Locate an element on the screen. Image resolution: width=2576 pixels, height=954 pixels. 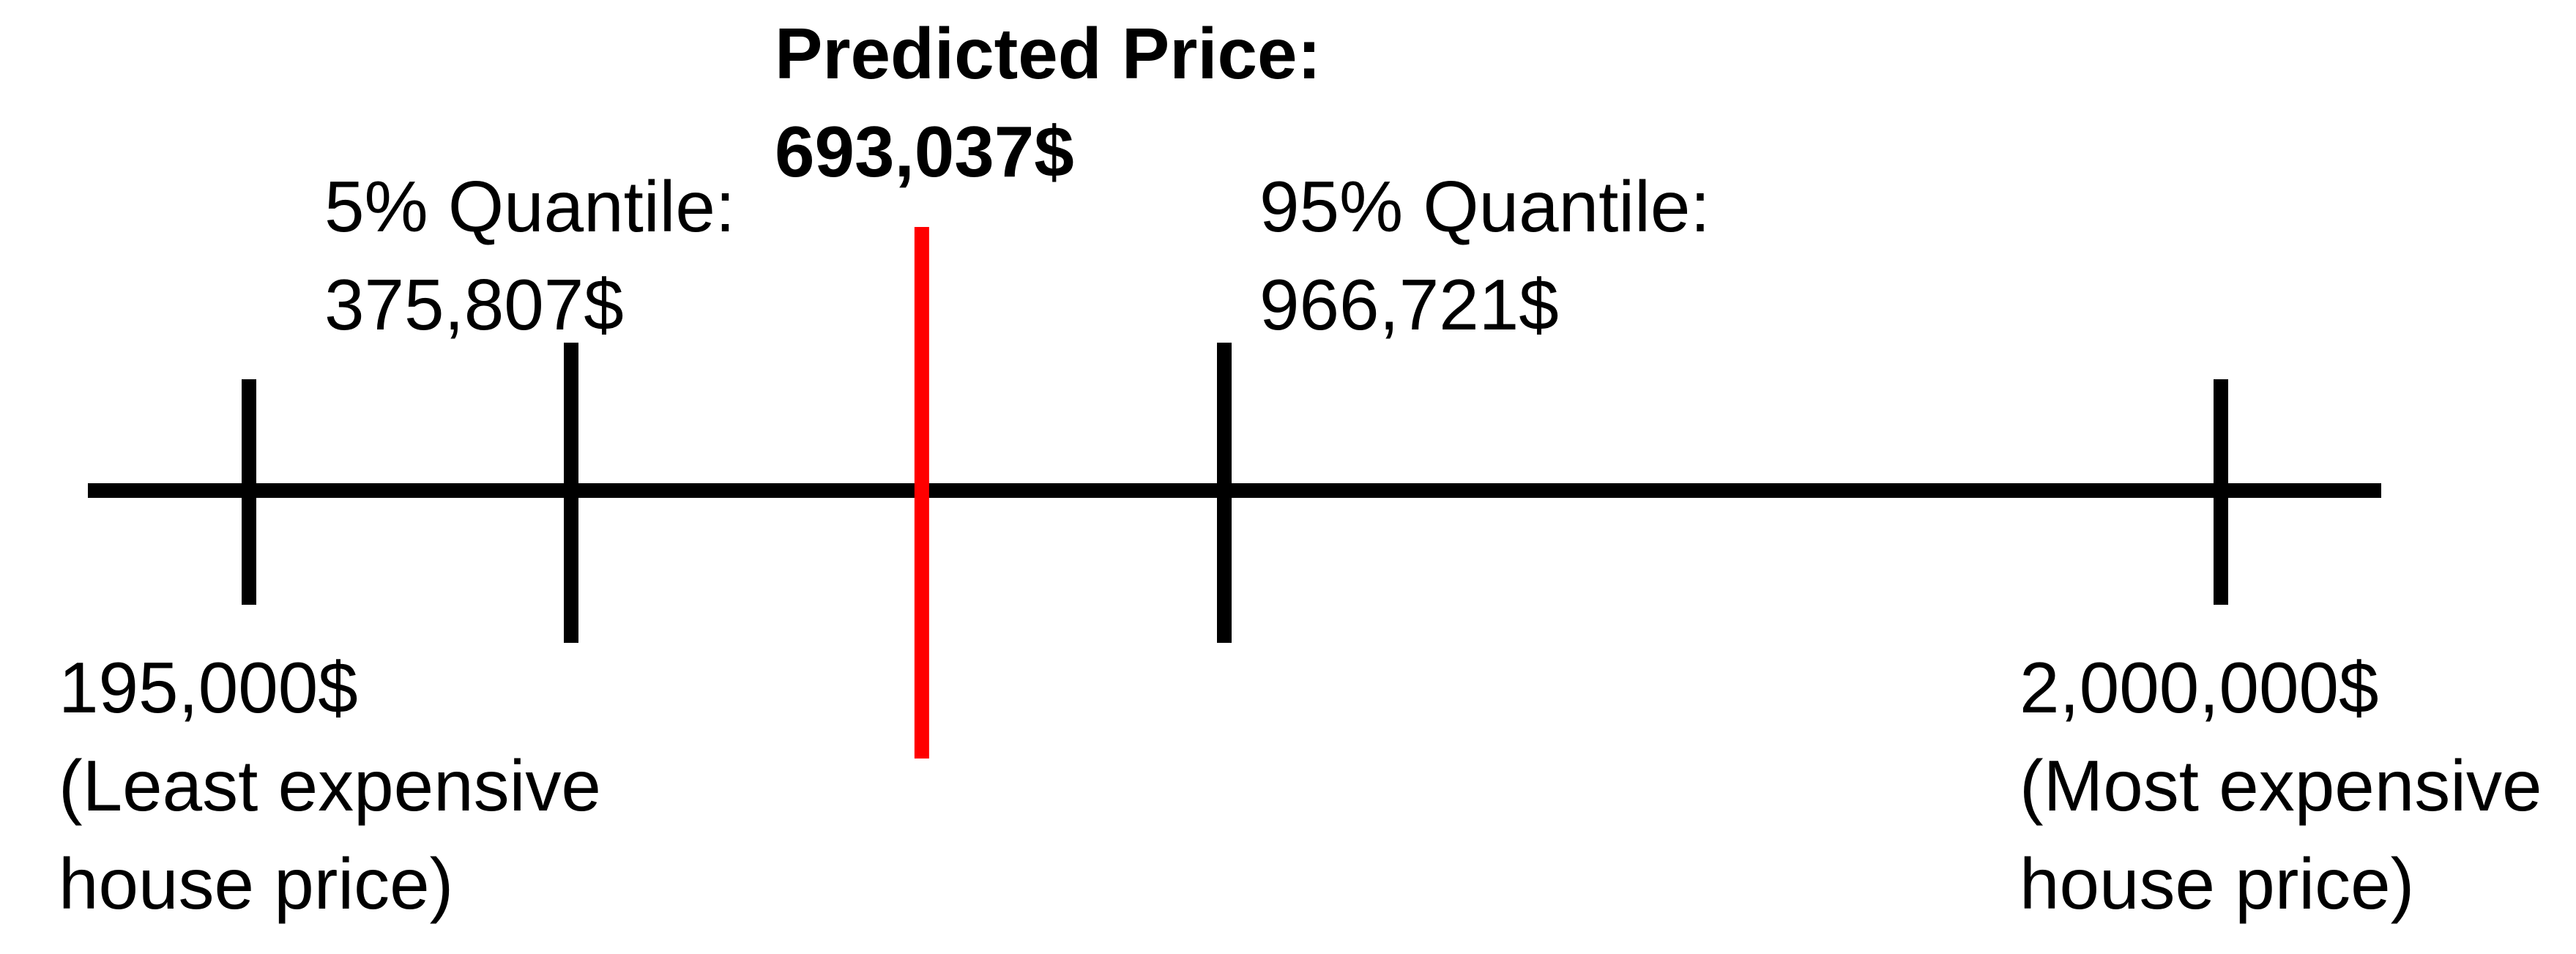
quantile-95-title: 95% Quantile: is located at coordinates (1484, 206).